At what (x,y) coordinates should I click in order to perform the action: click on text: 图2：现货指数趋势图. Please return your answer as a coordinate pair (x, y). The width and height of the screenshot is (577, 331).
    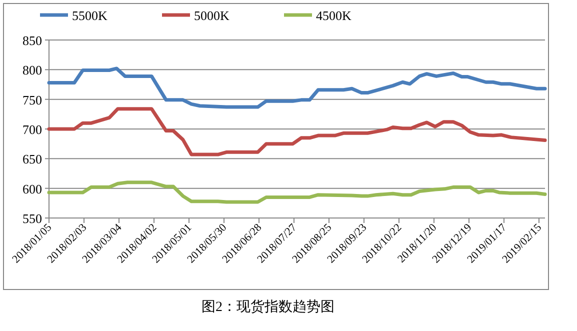
    Looking at the image, I should click on (268, 307).